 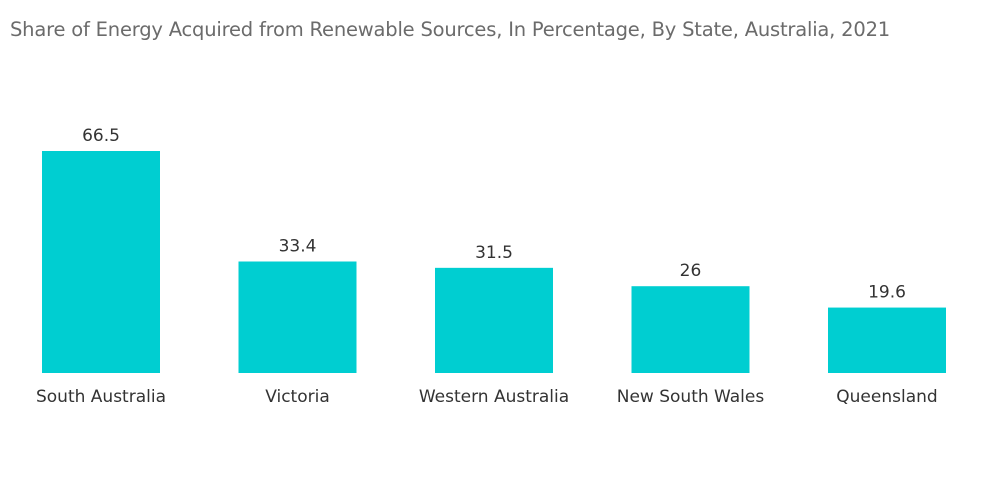 I want to click on value-label: 33.4, so click(x=298, y=246).